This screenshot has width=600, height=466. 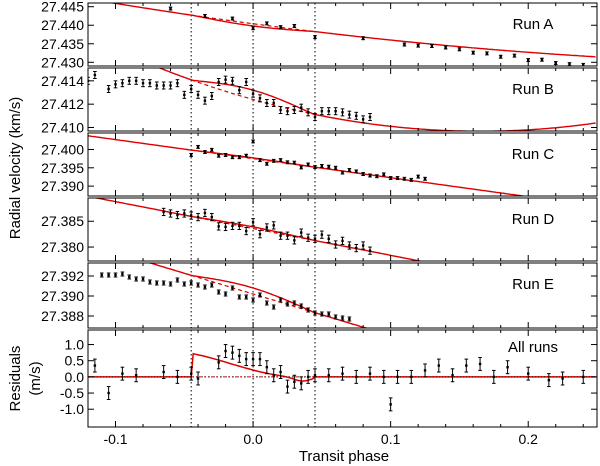 What do you see at coordinates (319, 295) in the screenshot?
I see `panel-run-e: 27.392 27.390 27.388 Run E` at bounding box center [319, 295].